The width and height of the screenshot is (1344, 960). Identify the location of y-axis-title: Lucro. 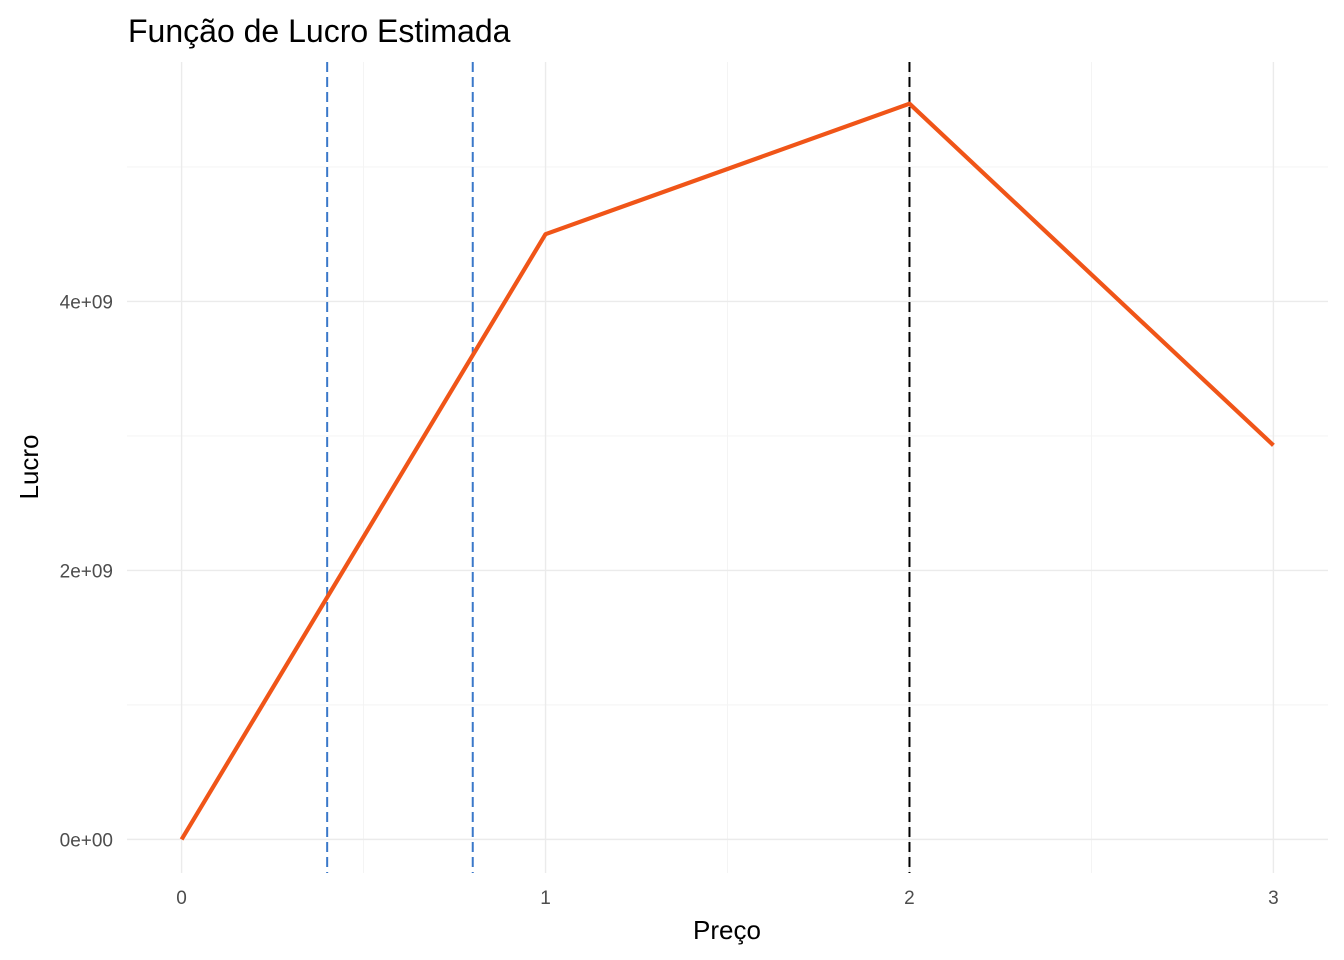
(29, 466).